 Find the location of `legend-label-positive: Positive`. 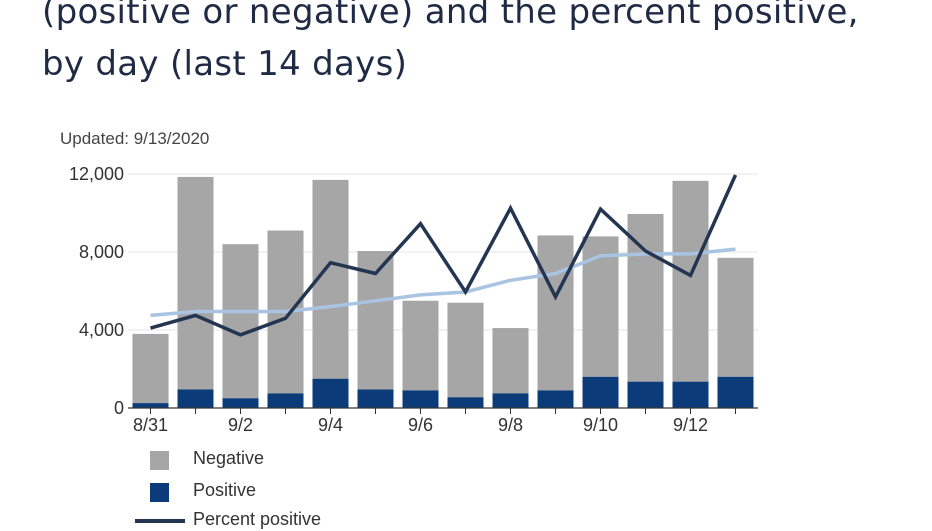

legend-label-positive: Positive is located at coordinates (225, 490).